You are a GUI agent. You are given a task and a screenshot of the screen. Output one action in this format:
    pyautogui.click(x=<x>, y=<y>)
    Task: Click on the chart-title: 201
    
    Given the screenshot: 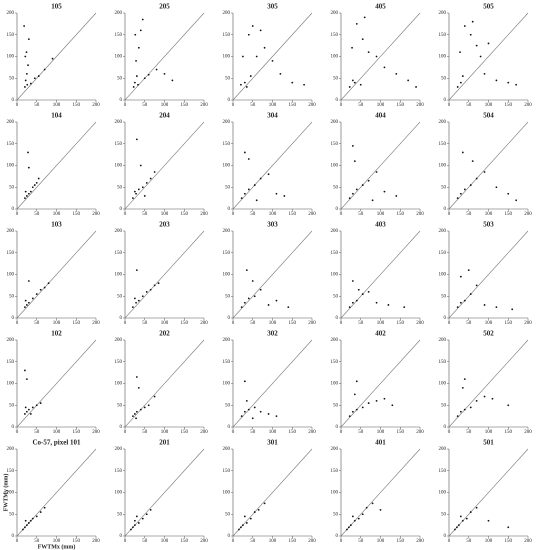 What is the action you would take?
    pyautogui.click(x=164, y=443)
    